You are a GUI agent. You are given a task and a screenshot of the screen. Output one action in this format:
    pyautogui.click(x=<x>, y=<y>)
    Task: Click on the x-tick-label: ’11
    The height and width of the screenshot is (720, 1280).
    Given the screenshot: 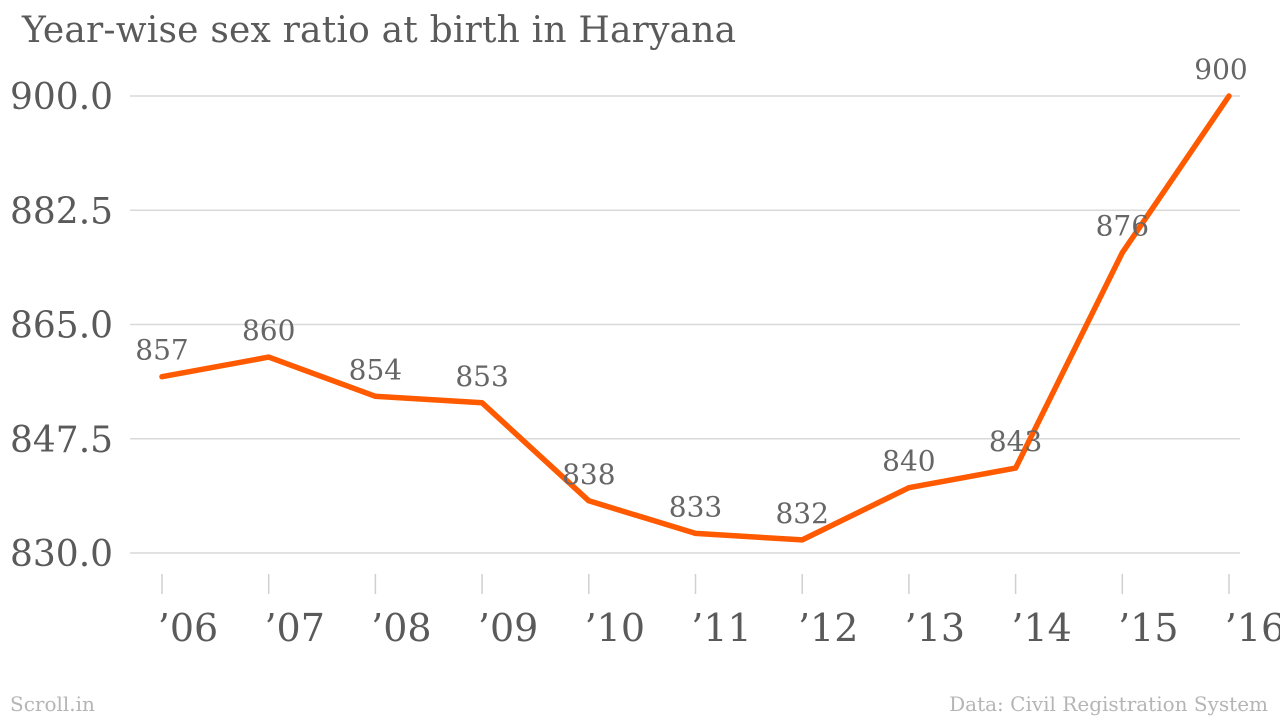 What is the action you would take?
    pyautogui.click(x=721, y=628)
    